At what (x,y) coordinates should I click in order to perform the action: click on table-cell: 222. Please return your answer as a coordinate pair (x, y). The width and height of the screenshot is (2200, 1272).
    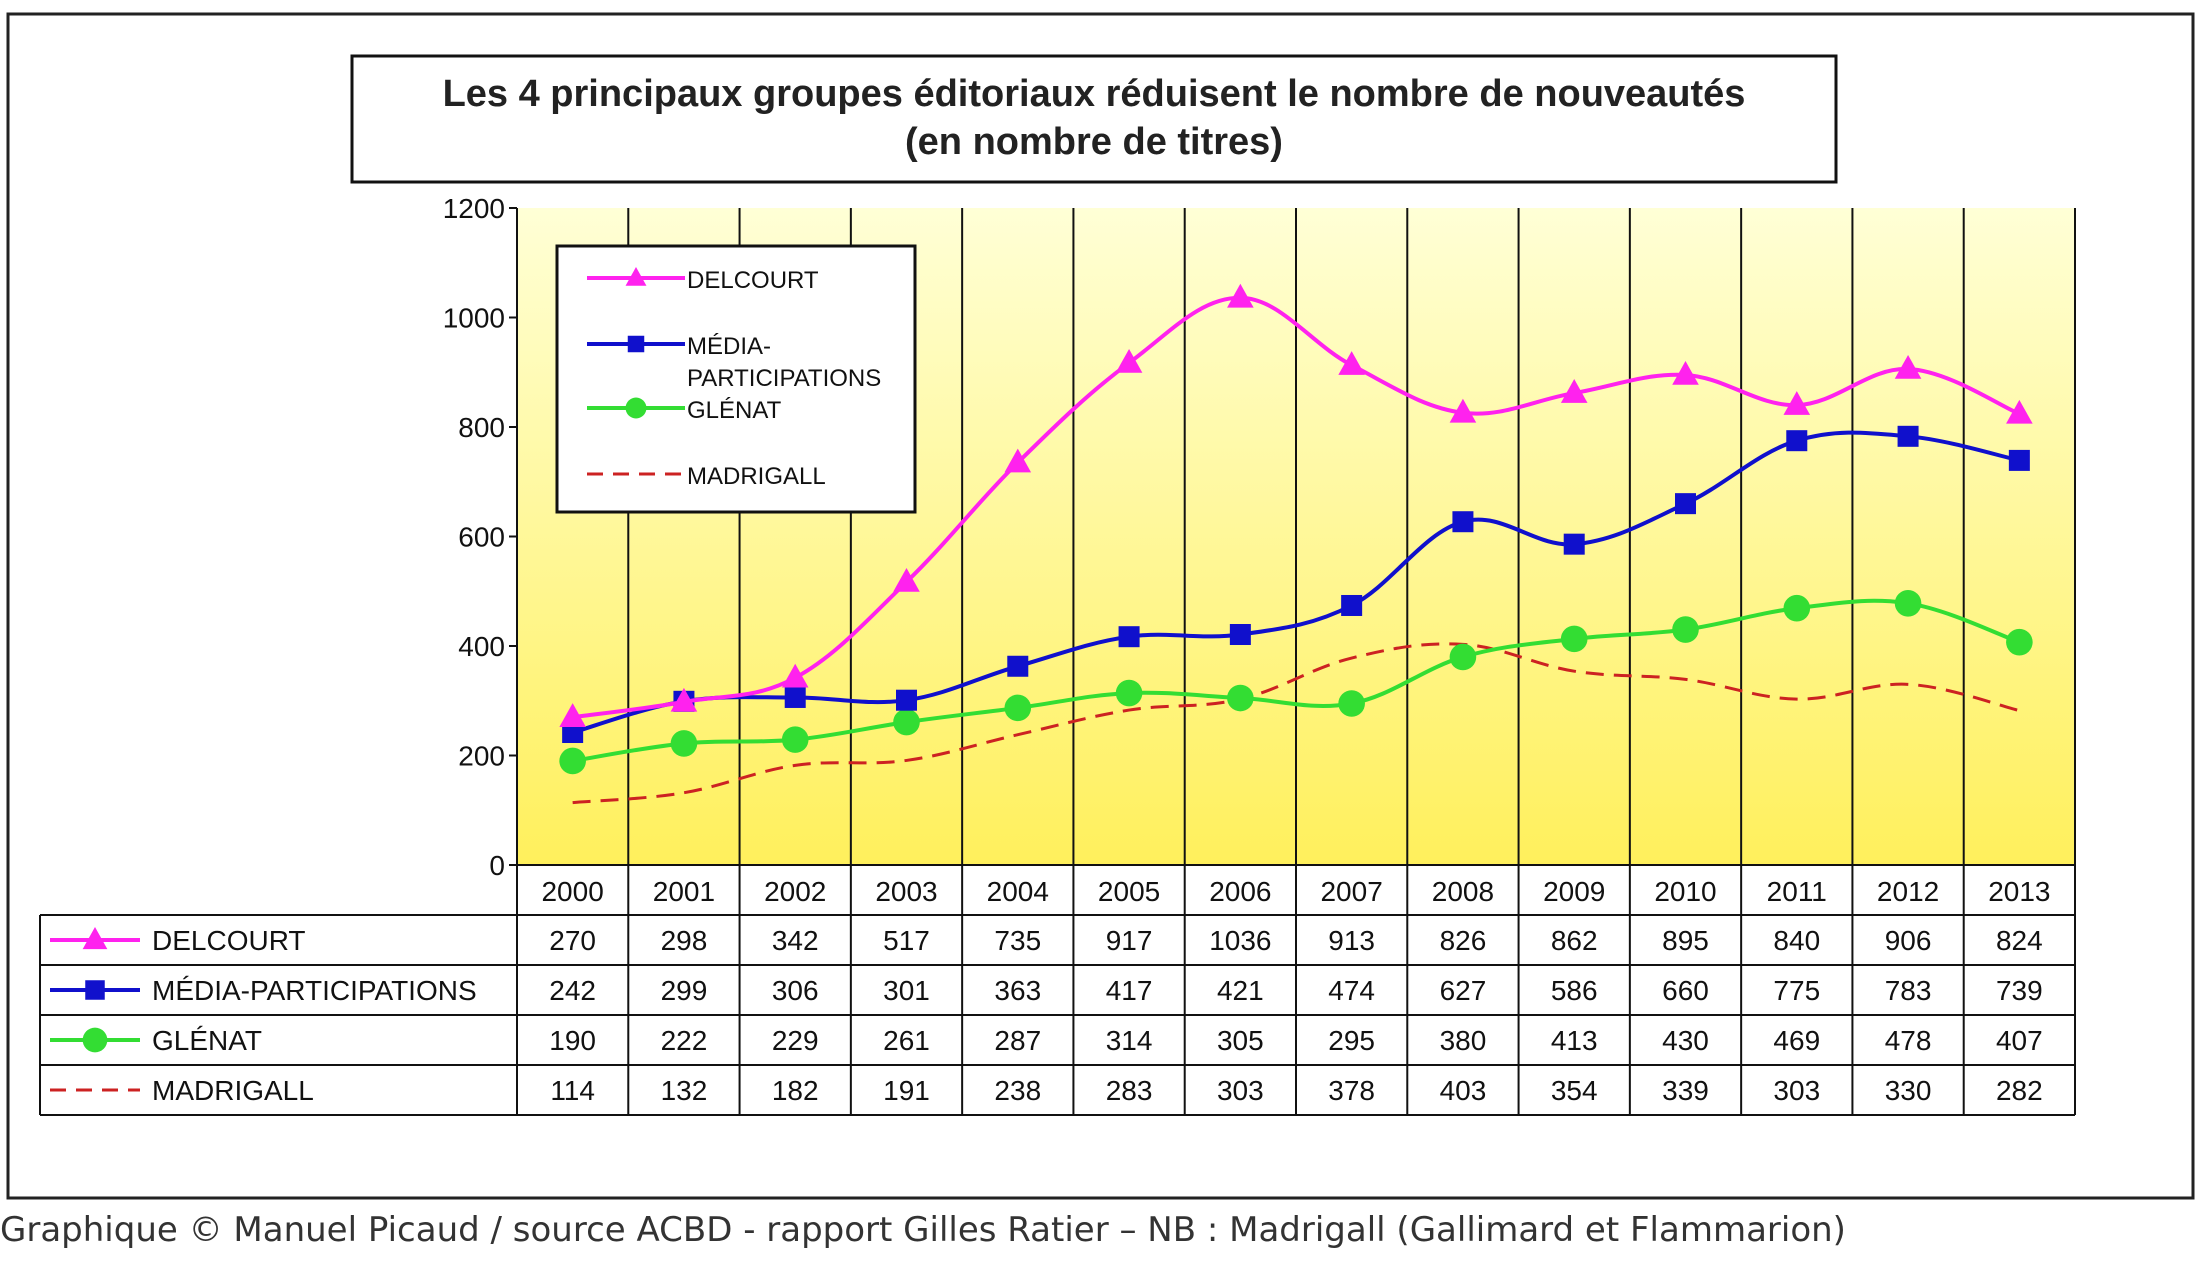
    Looking at the image, I should click on (684, 1040).